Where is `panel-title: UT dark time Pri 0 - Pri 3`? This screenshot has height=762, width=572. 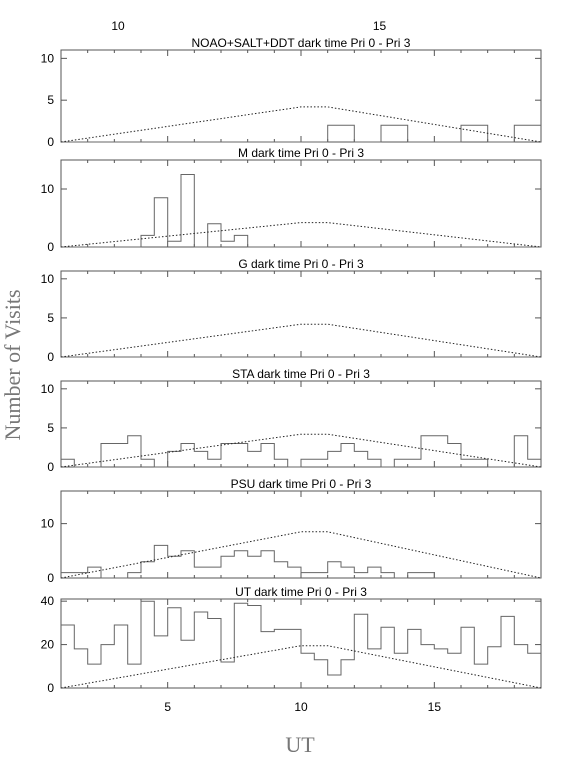
panel-title: UT dark time Pri 0 - Pri 3 is located at coordinates (301, 592).